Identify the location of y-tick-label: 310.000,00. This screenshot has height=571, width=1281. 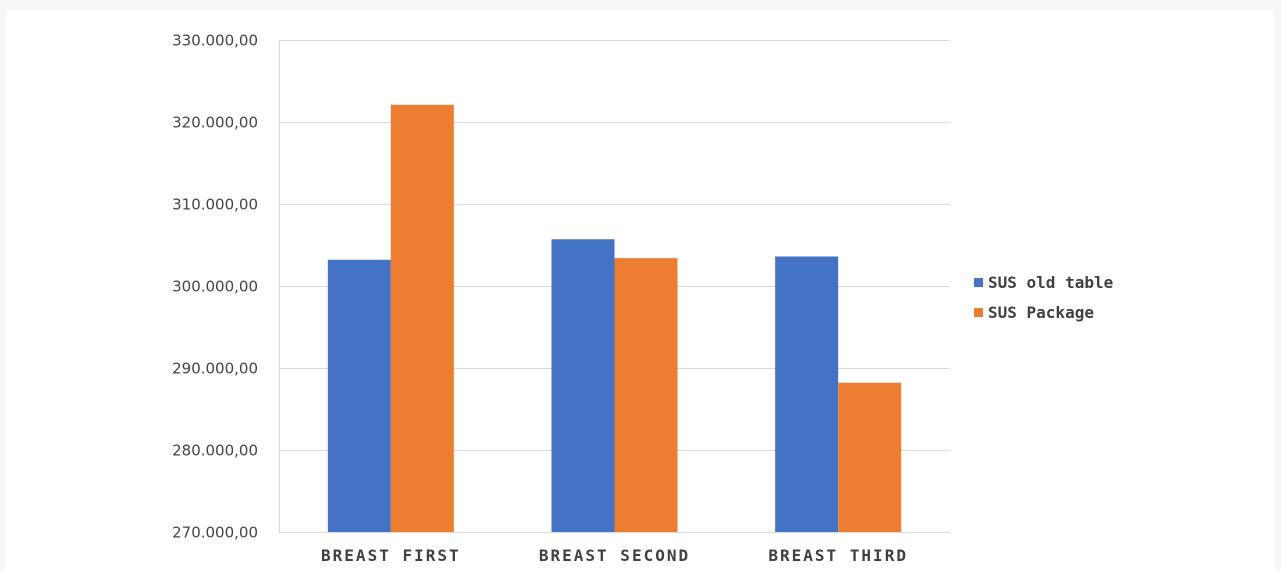
(215, 205).